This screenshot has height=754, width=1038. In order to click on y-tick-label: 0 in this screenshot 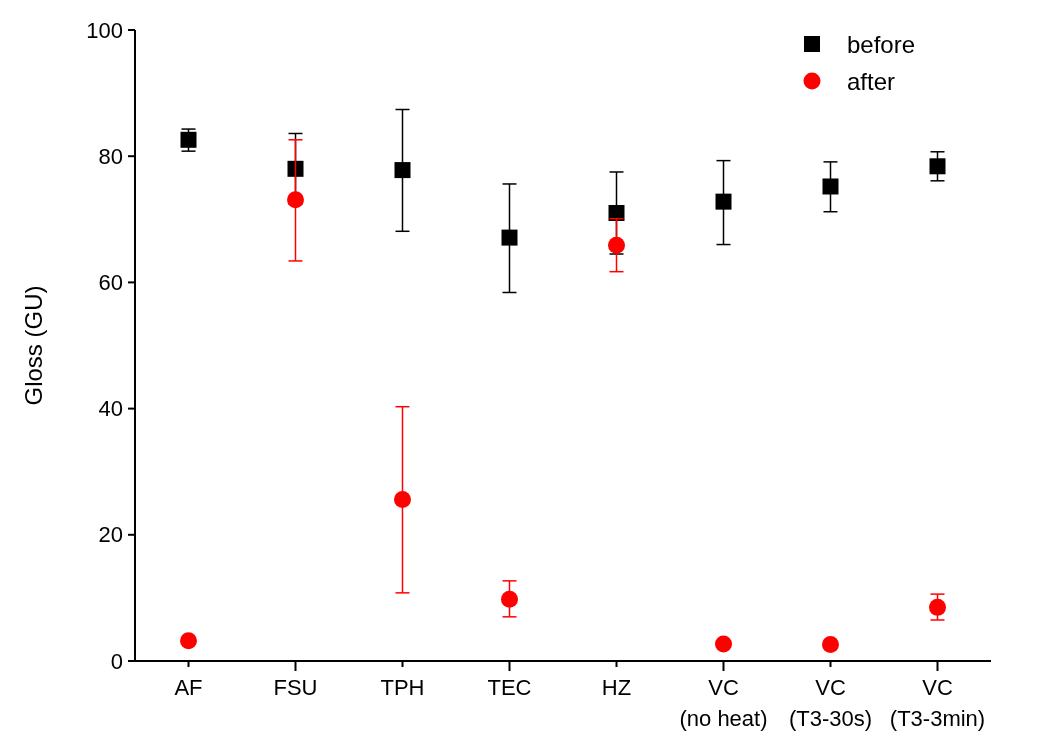, I will do `click(116, 661)`.